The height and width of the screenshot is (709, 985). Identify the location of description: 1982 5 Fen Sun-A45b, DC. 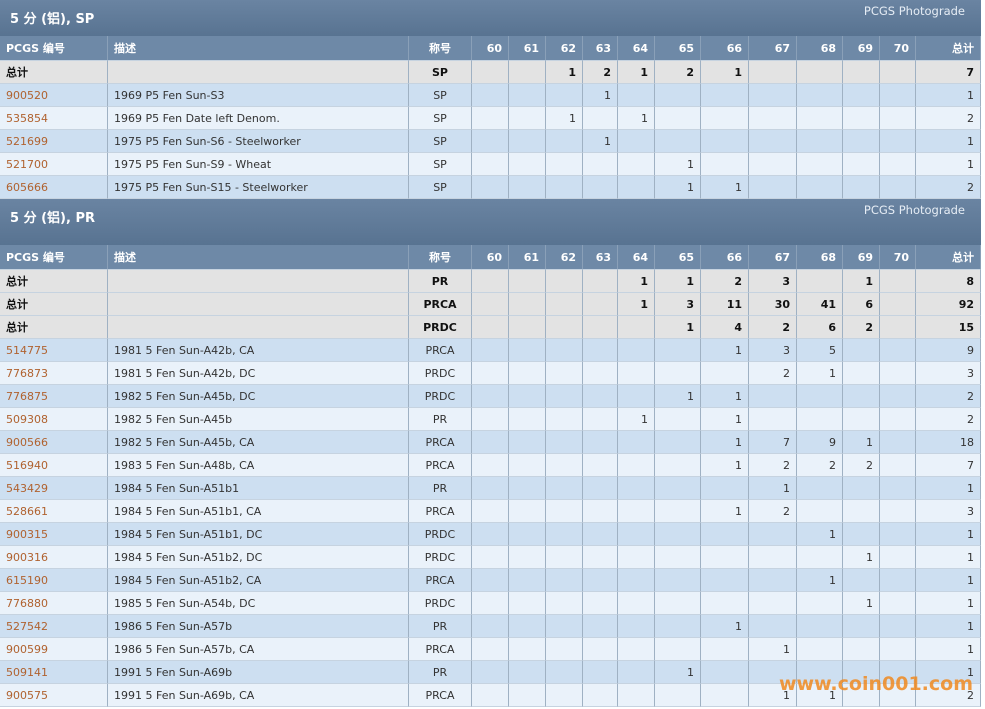
(258, 396).